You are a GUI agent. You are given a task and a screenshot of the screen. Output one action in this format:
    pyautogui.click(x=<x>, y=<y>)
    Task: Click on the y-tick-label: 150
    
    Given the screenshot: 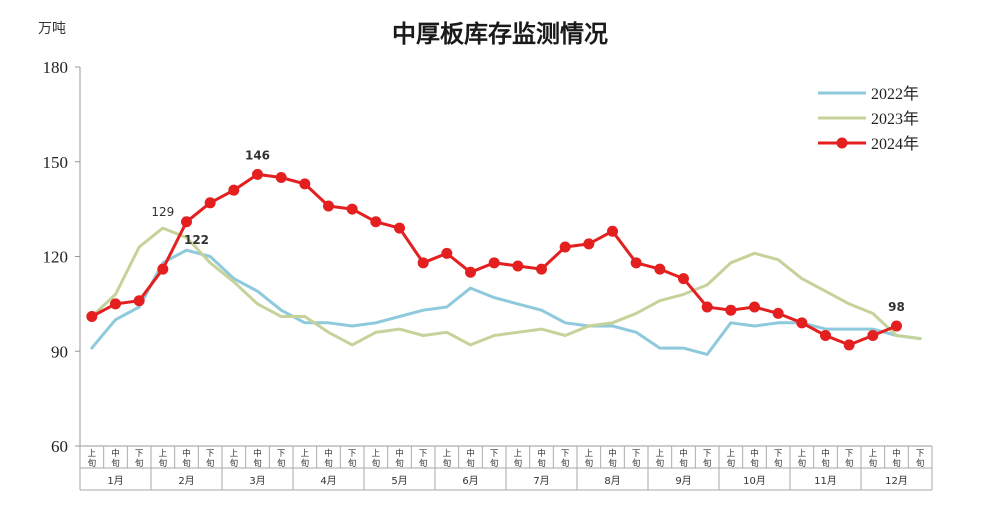 What is the action you would take?
    pyautogui.click(x=56, y=162)
    